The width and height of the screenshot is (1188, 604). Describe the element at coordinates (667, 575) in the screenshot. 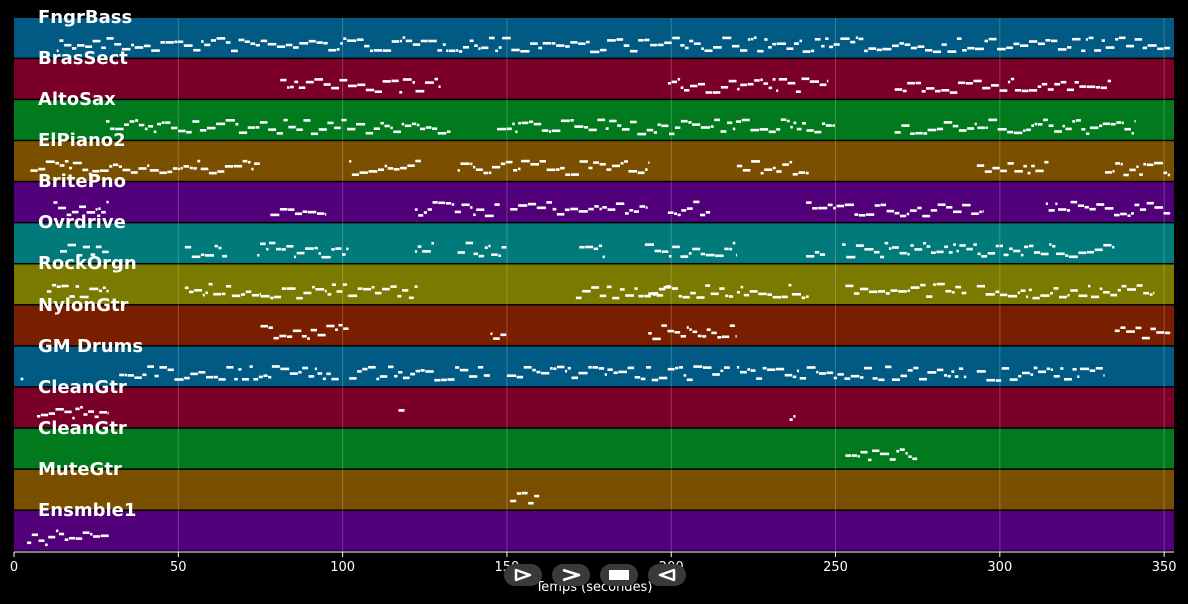

I see `rewind-button` at that location.